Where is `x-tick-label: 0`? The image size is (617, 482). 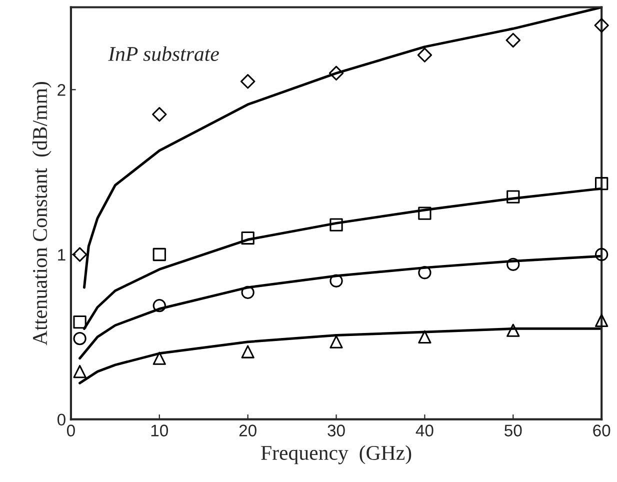 x-tick-label: 0 is located at coordinates (70, 430).